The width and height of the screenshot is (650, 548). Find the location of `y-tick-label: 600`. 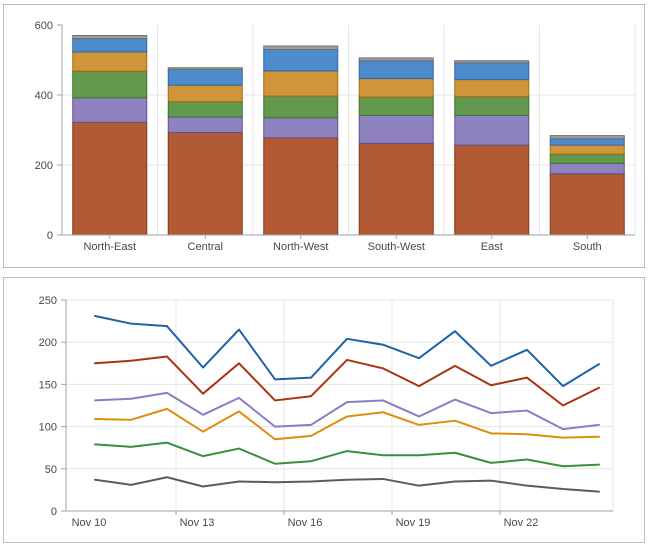

y-tick-label: 600 is located at coordinates (44, 26).